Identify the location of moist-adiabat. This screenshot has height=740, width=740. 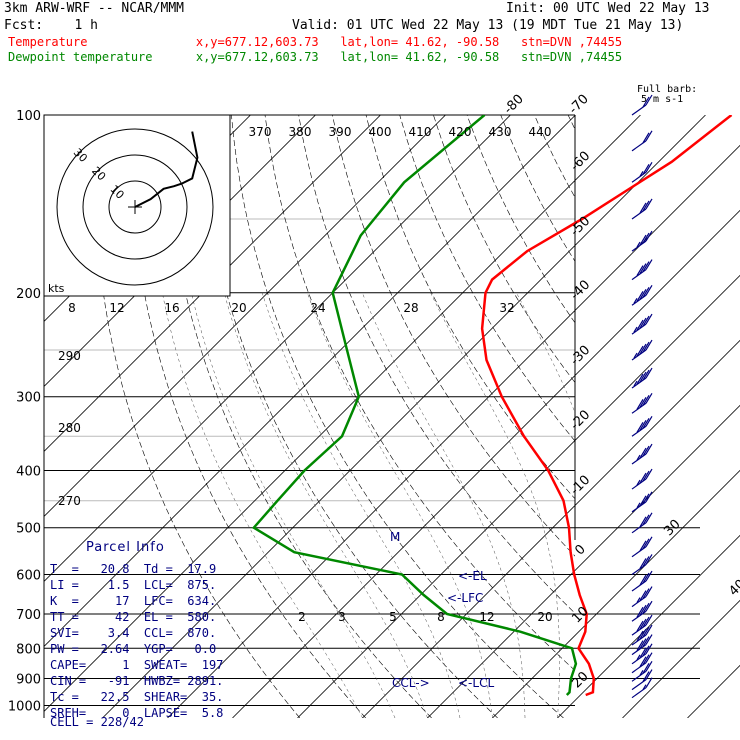
(690, 505).